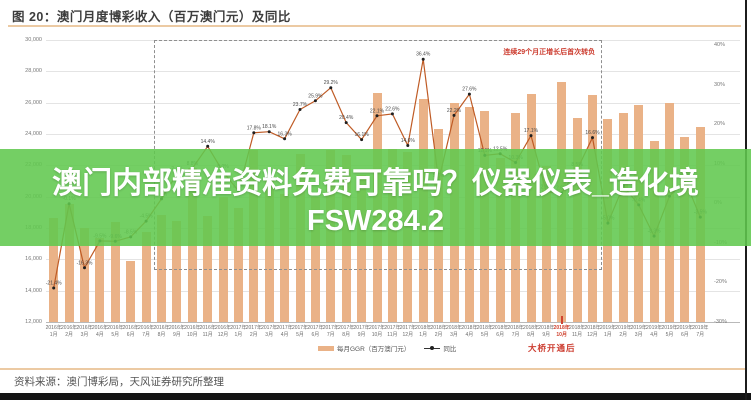  What do you see at coordinates (408, 141) in the screenshot?
I see `yoy-point-label: 14.6%` at bounding box center [408, 141].